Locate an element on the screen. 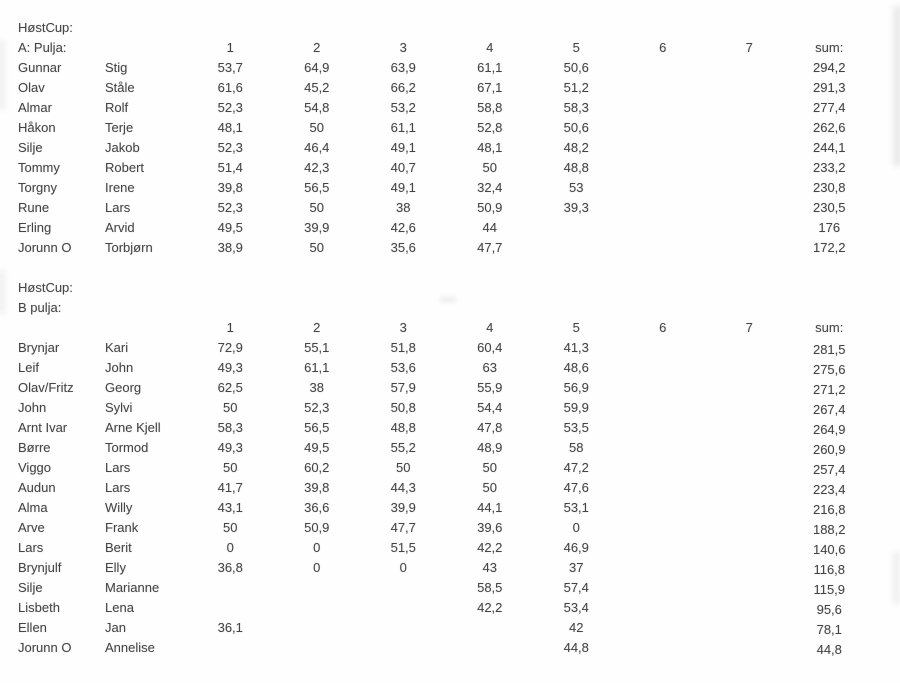 The image size is (900, 683). round-5-score: 44,8 is located at coordinates (576, 647).